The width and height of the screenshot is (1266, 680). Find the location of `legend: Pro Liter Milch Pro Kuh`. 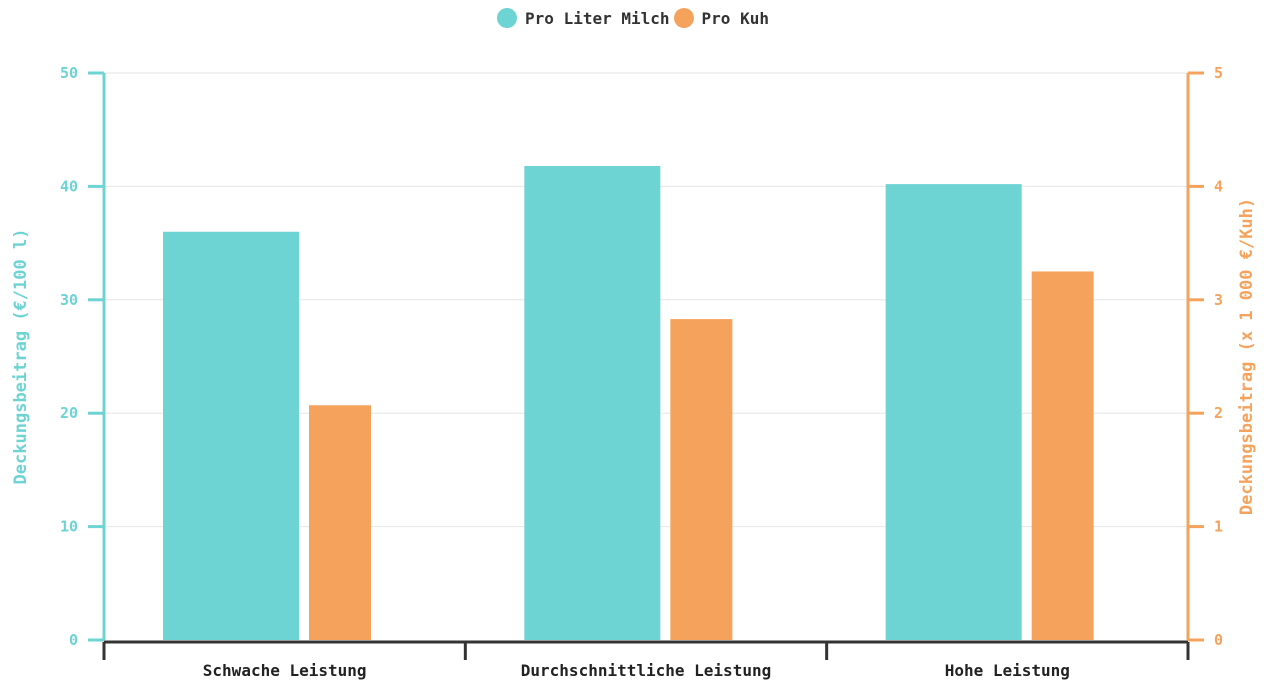

legend: Pro Liter Milch Pro Kuh is located at coordinates (633, 18).